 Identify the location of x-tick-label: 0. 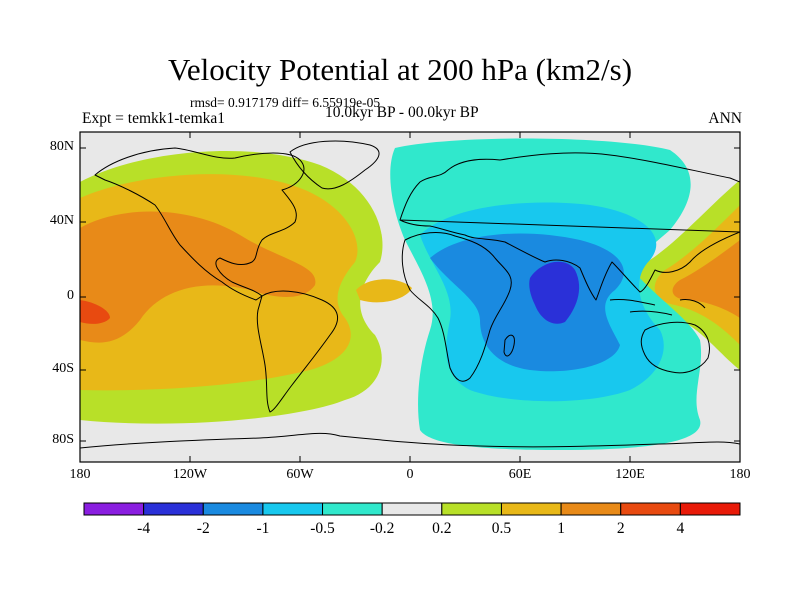
(410, 474).